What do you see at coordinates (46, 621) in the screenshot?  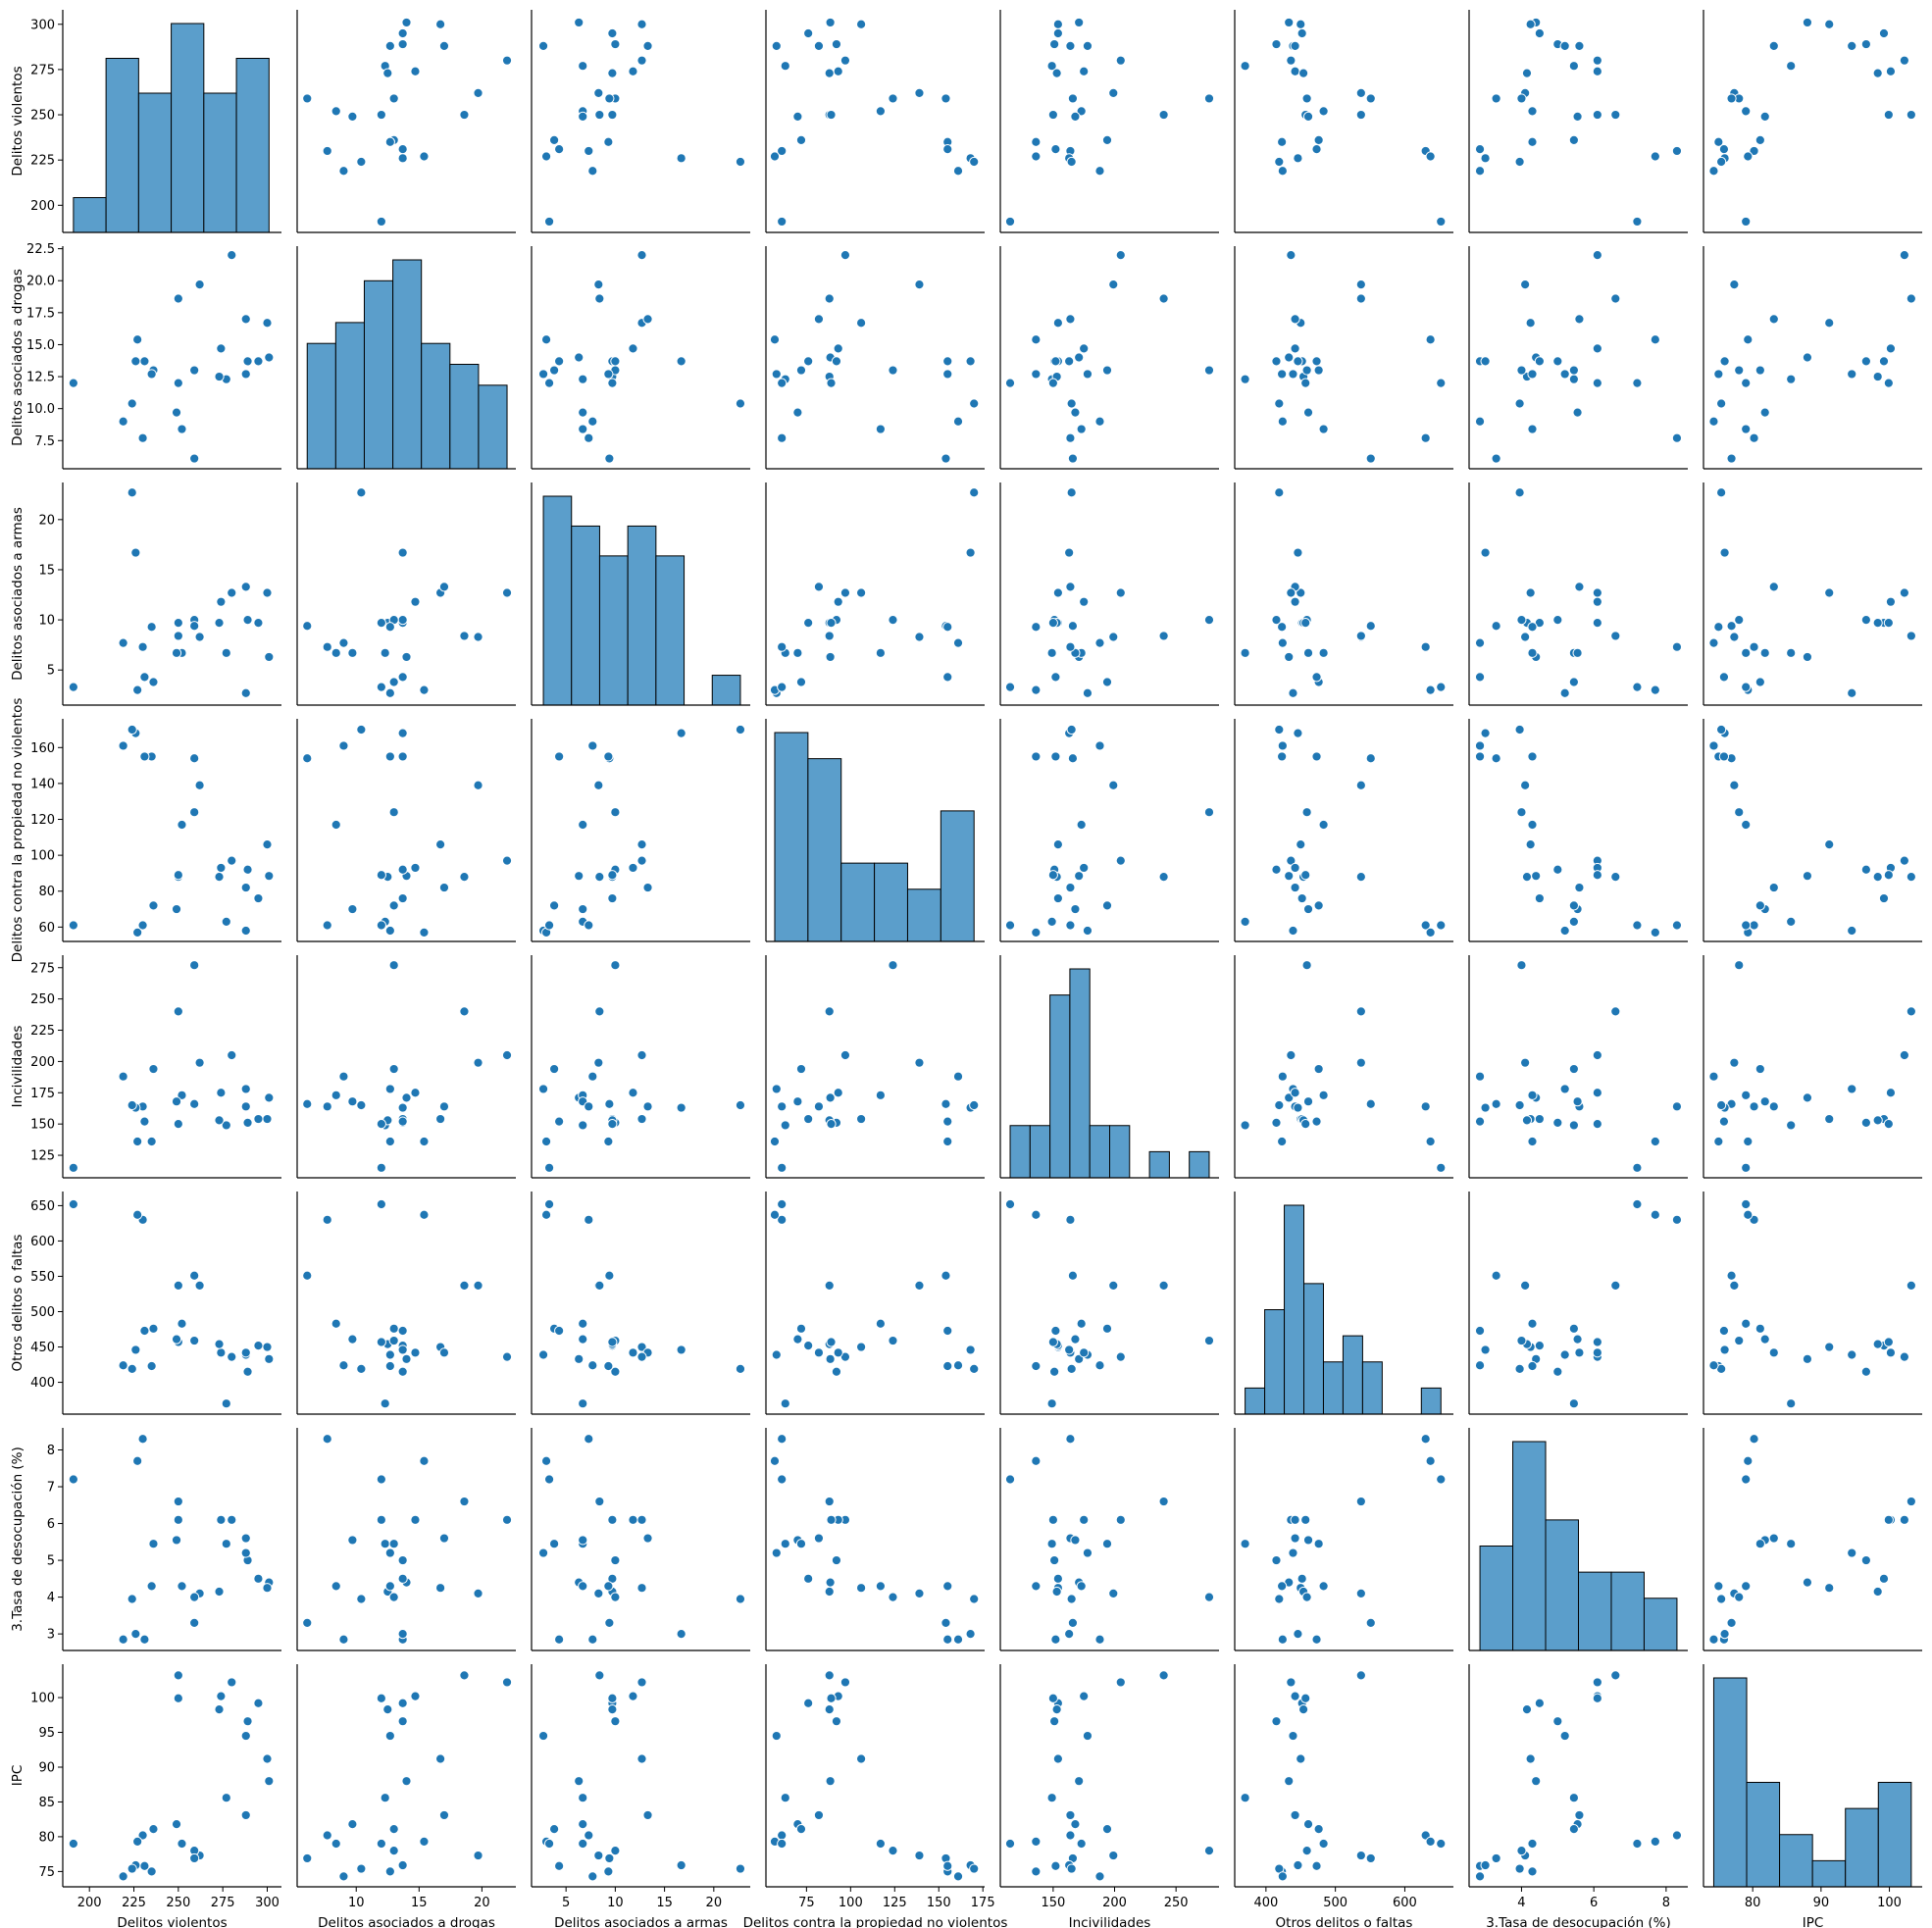 I see `y-tick-label: 10` at bounding box center [46, 621].